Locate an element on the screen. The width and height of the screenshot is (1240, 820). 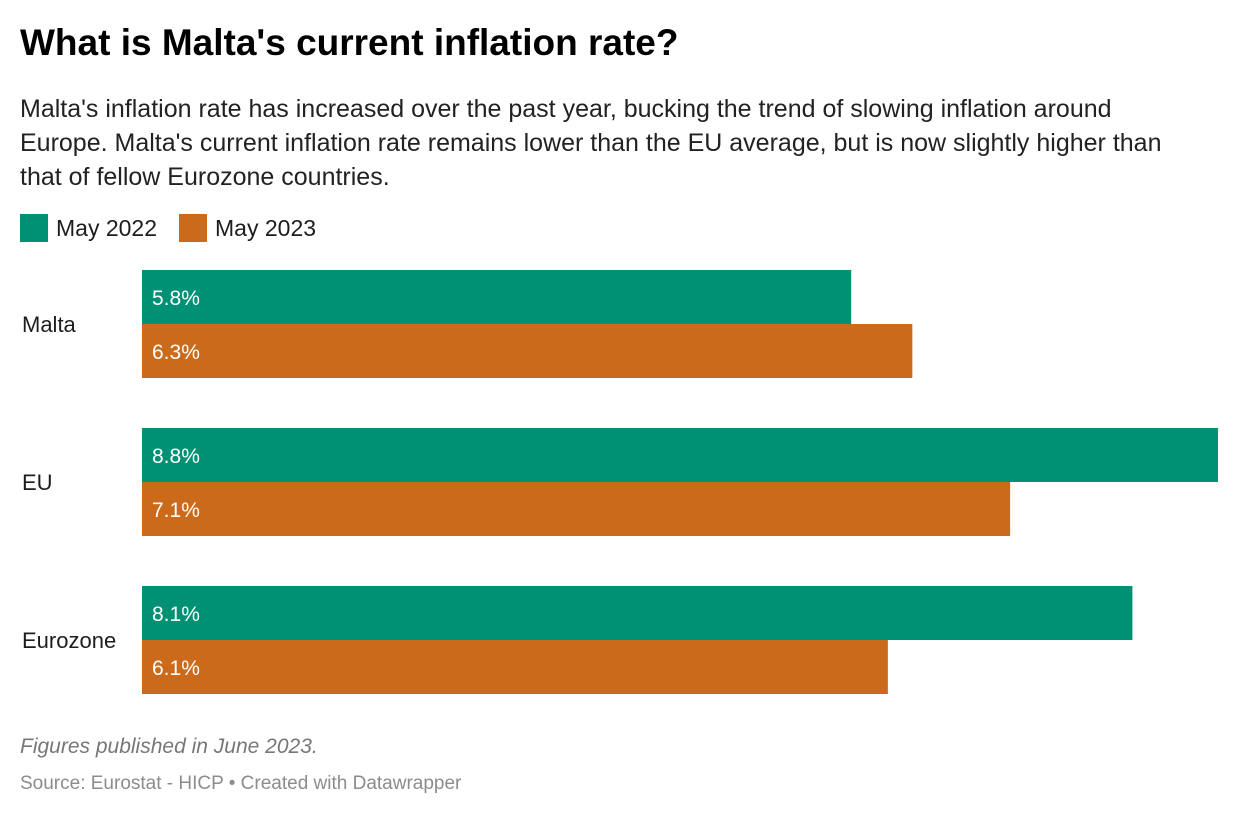
chart-notes: Figures published in June 2023. is located at coordinates (169, 746).